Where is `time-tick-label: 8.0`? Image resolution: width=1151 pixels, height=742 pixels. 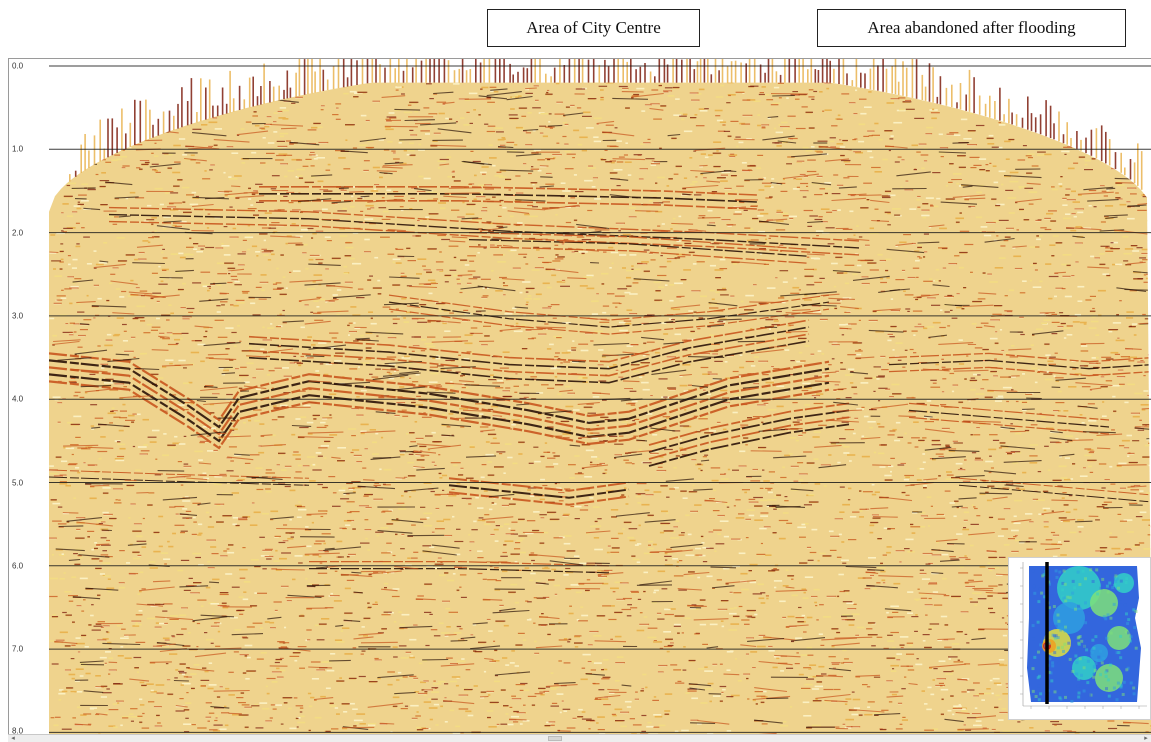
time-tick-label: 8.0 is located at coordinates (18, 731).